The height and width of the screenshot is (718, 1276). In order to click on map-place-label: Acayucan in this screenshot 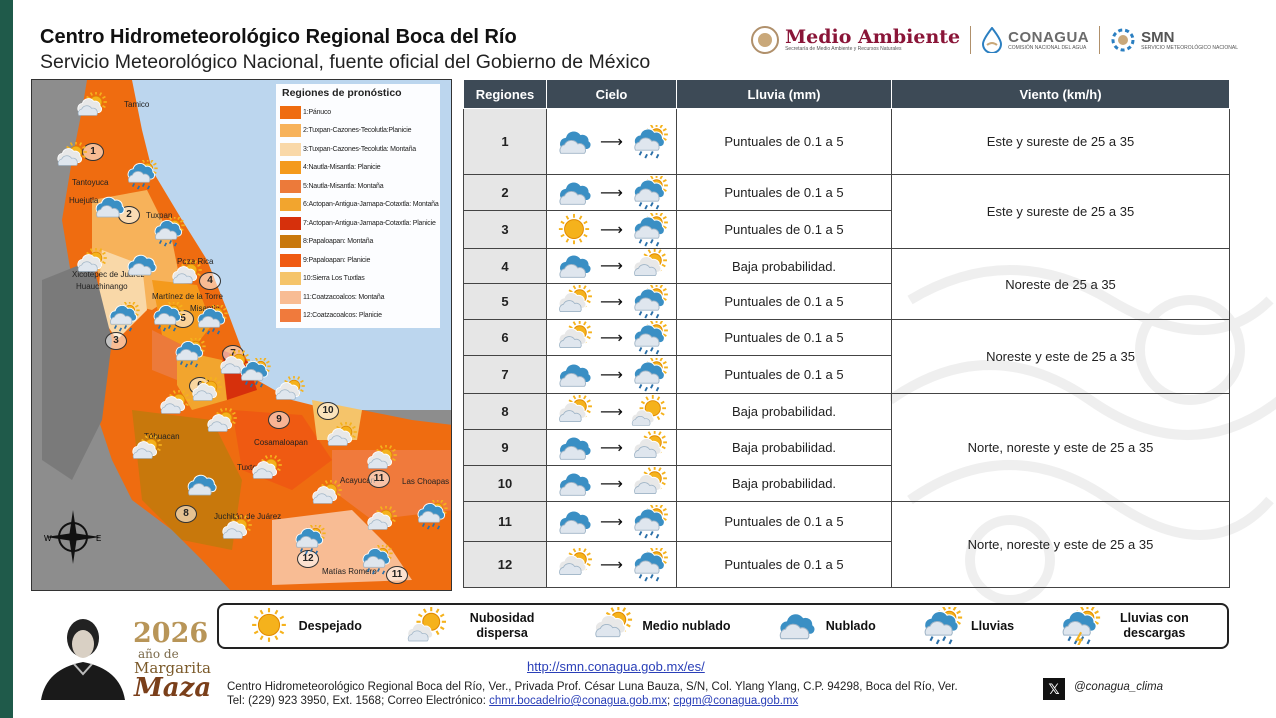, I will do `click(358, 480)`.